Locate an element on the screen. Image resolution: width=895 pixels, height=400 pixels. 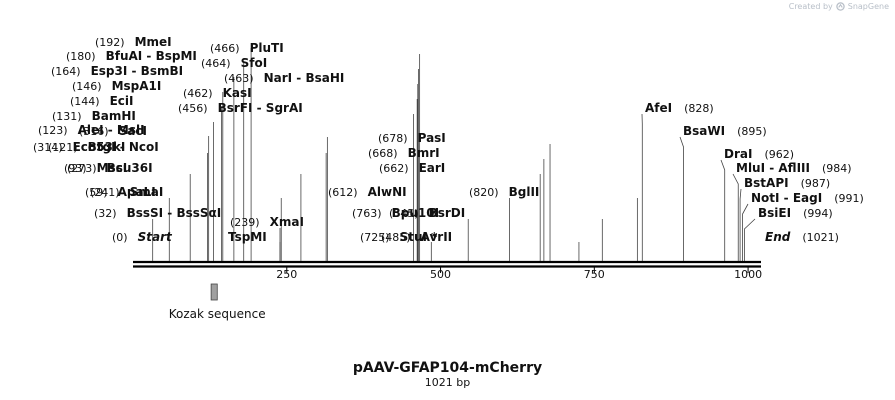
restriction-site-label: NotI - EagI (991) is located at coordinates (807, 198).